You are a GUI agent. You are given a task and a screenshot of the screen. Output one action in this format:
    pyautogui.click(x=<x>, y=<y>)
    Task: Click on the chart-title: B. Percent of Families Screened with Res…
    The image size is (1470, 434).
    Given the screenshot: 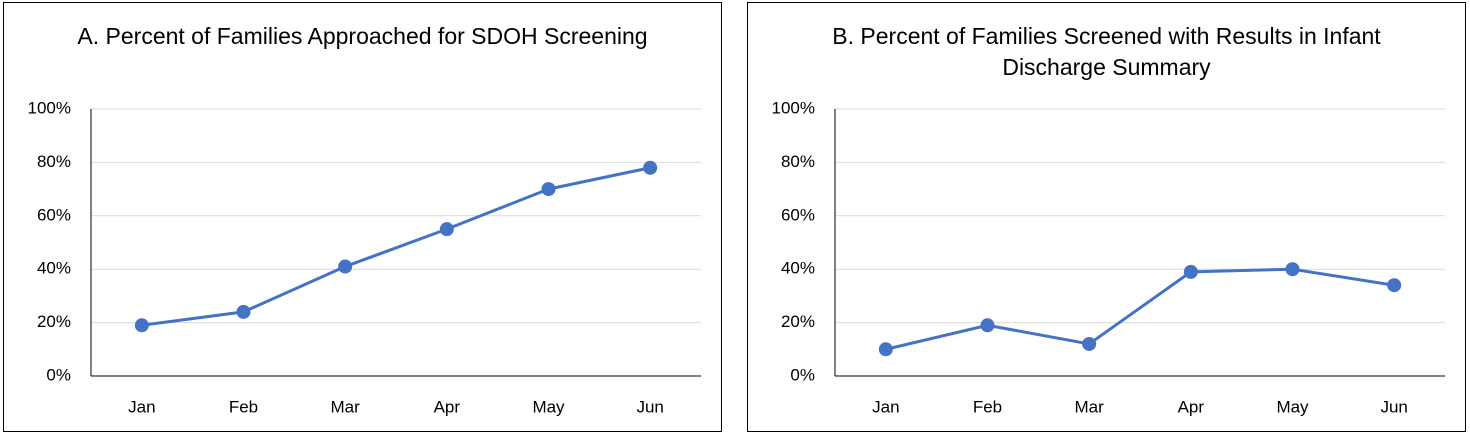 What is the action you would take?
    pyautogui.click(x=1106, y=51)
    